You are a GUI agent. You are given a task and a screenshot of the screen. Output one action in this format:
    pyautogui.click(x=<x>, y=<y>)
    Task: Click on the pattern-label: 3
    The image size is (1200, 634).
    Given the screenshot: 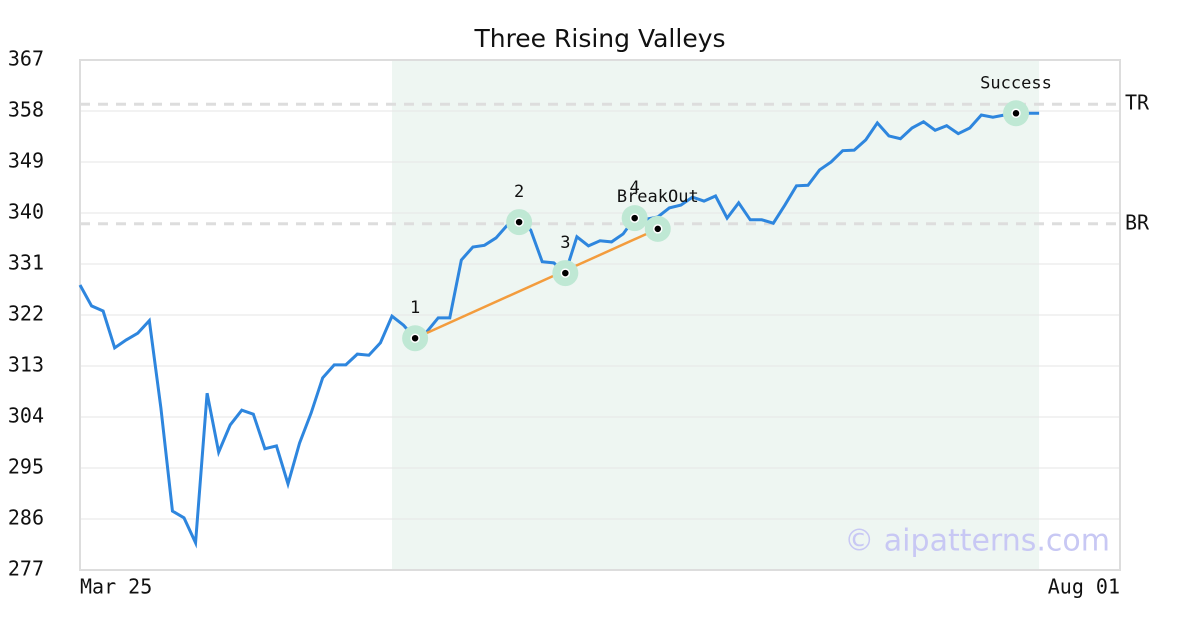 What is the action you would take?
    pyautogui.click(x=565, y=243)
    